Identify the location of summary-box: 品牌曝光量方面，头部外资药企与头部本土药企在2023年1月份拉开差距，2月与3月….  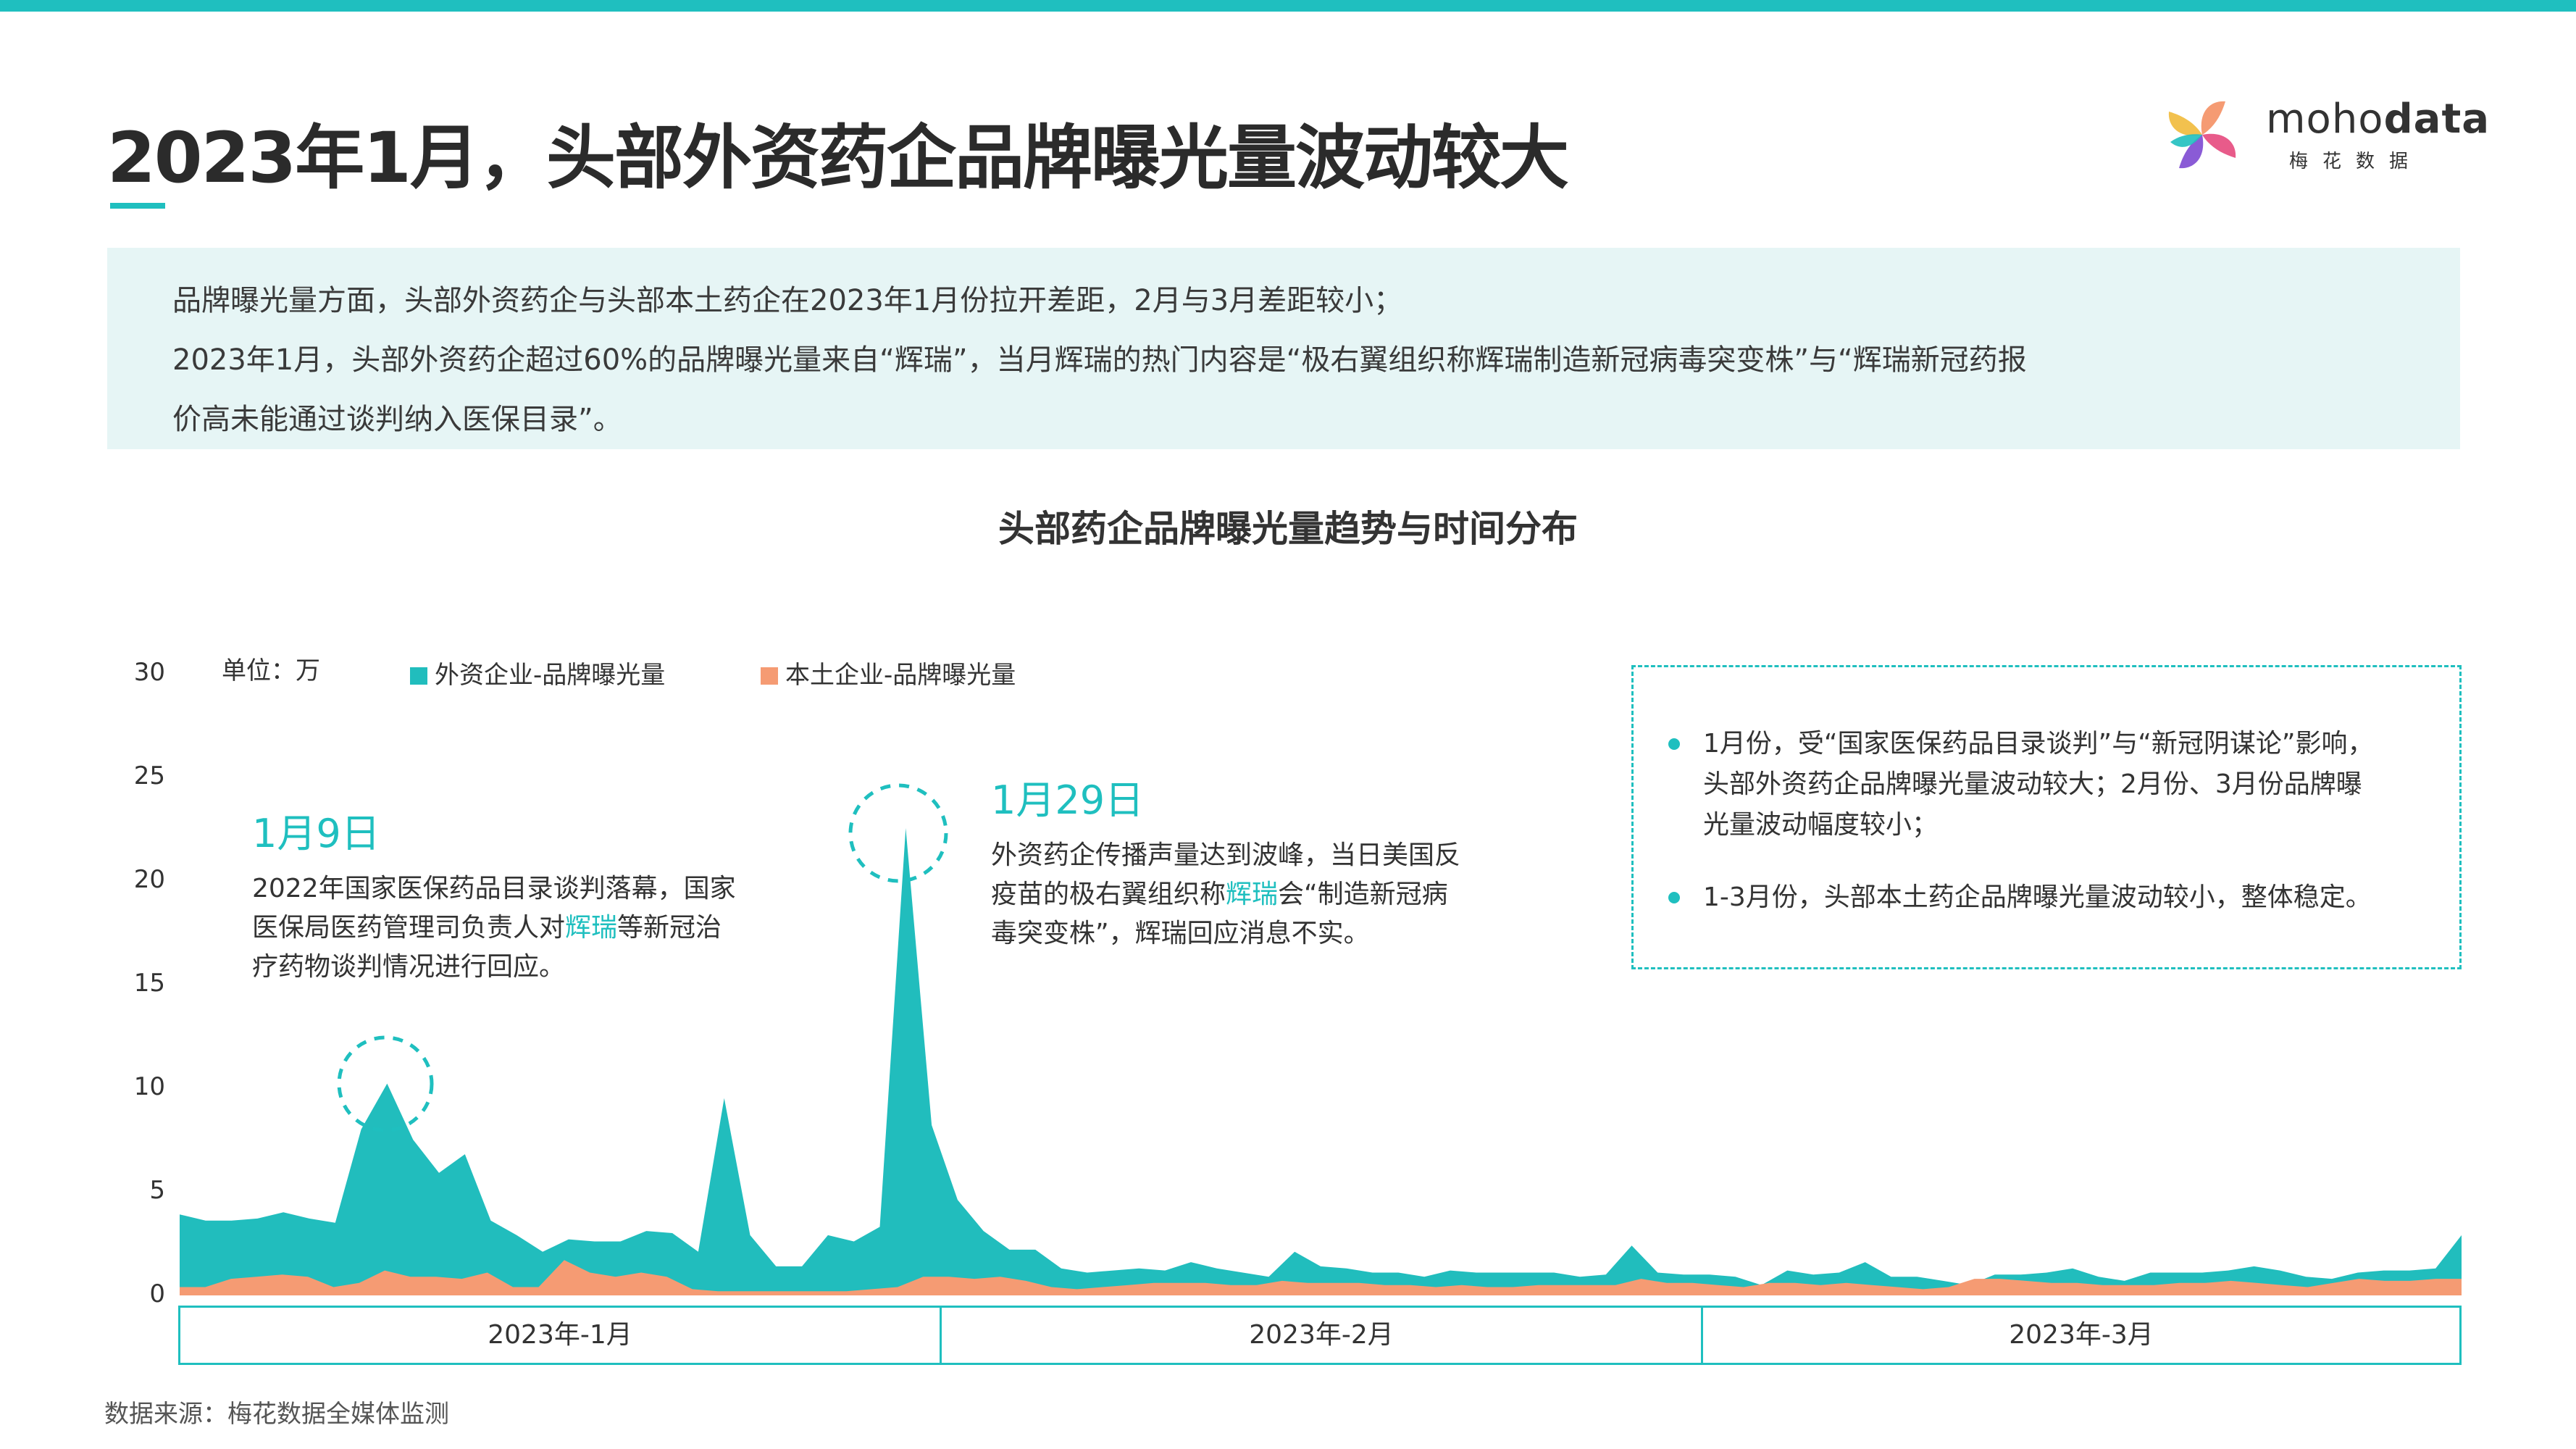
(1283, 348).